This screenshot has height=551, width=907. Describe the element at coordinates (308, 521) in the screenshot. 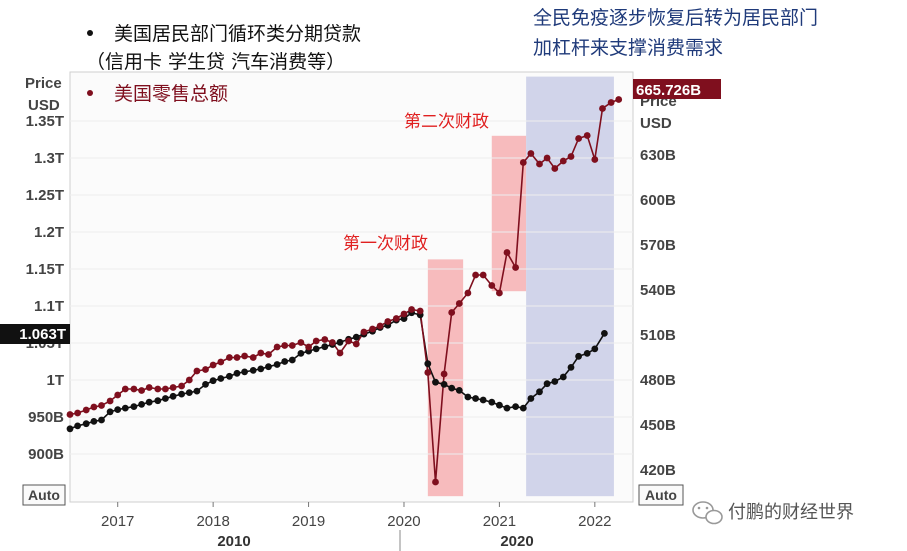

I see `x-axis-tick: 2019` at that location.